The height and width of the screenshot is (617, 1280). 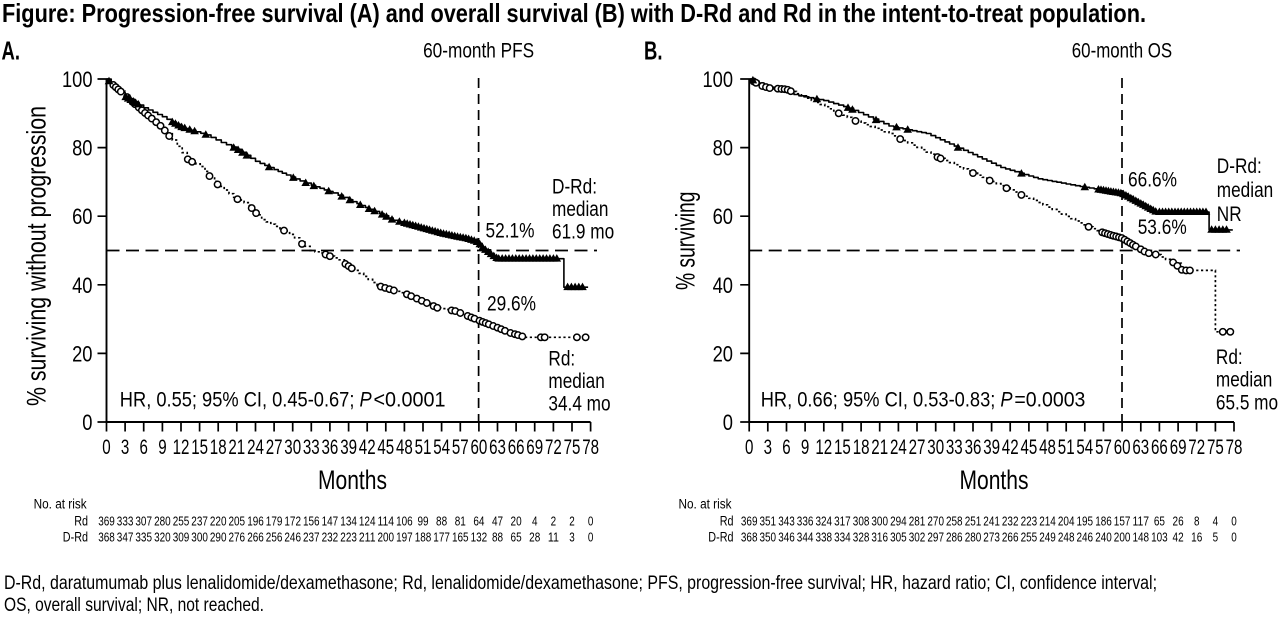 What do you see at coordinates (386, 537) in the screenshot?
I see `svg-text: 200` at bounding box center [386, 537].